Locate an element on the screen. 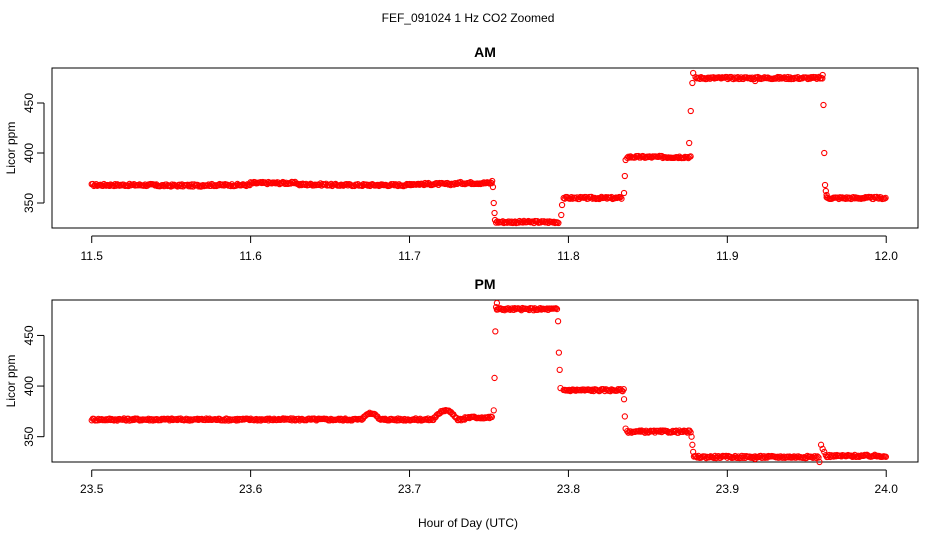 This screenshot has width=936, height=545. pm-y-tick-label: 400 is located at coordinates (29, 386).